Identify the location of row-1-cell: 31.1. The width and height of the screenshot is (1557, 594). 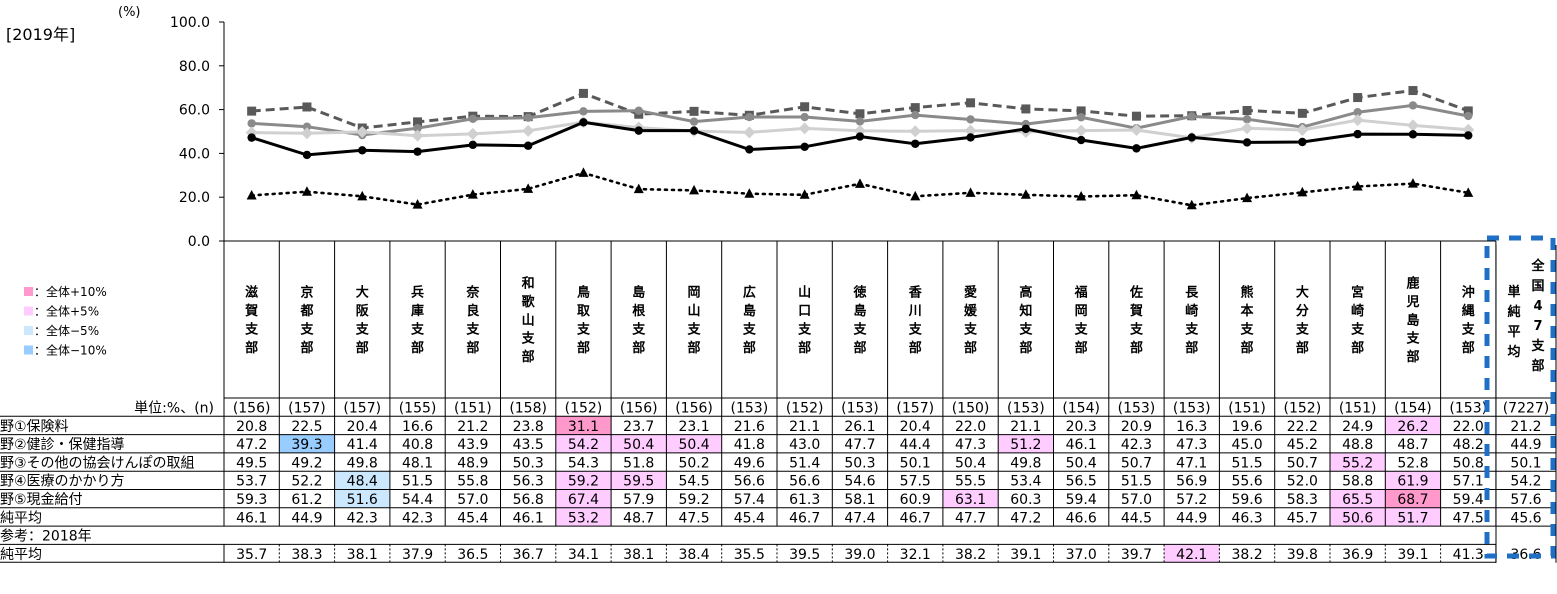
(583, 427).